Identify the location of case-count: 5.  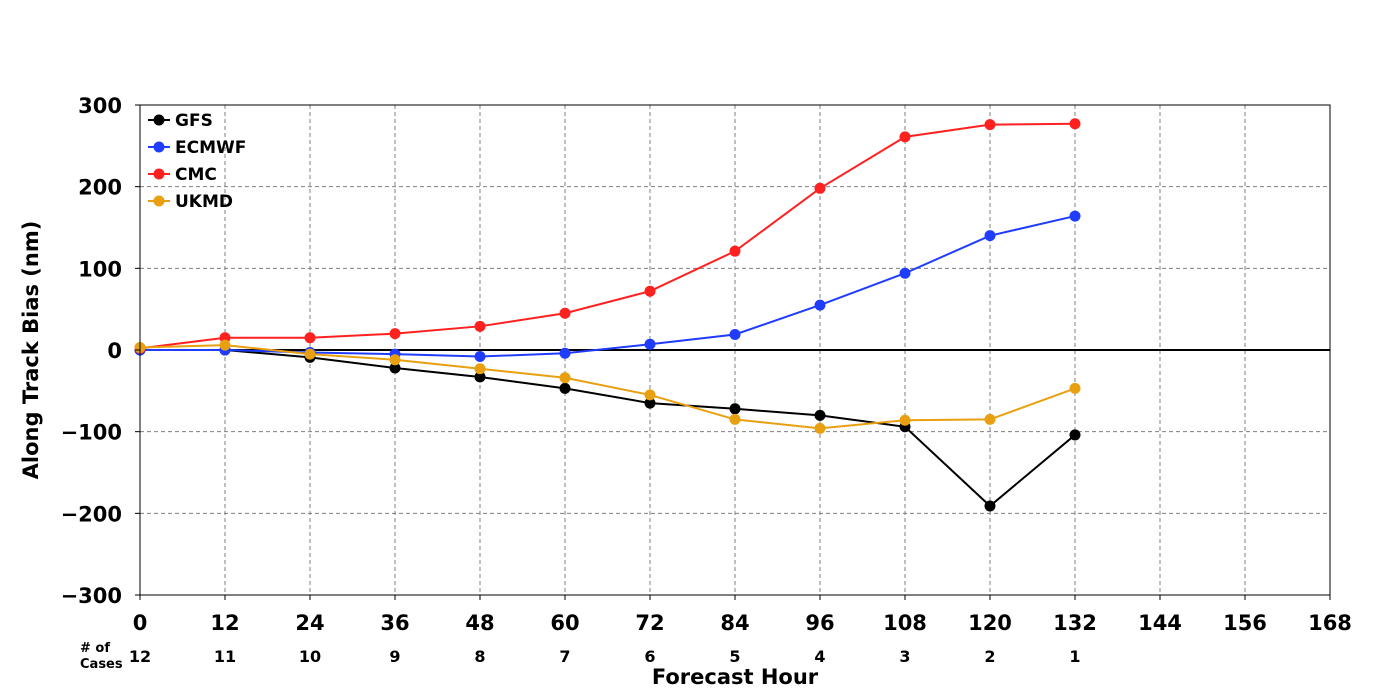
(734, 656).